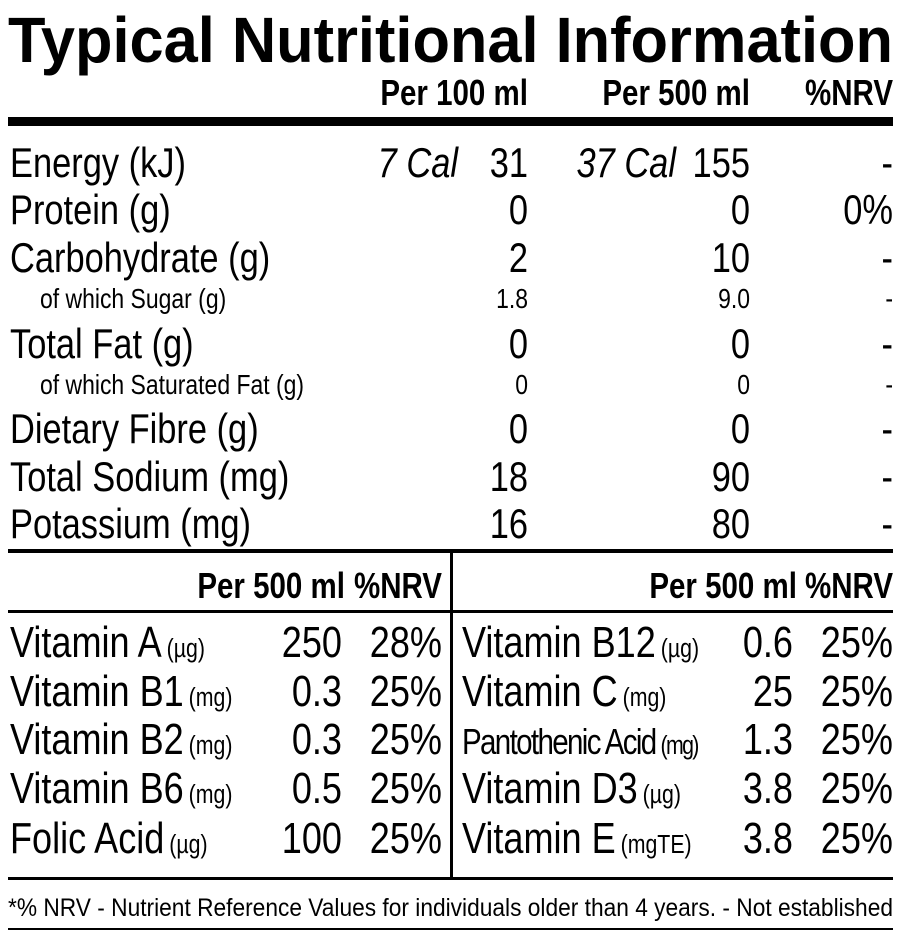 The height and width of the screenshot is (933, 900). I want to click on vitamin-label: Vitamin B2 (mg), so click(121, 739).